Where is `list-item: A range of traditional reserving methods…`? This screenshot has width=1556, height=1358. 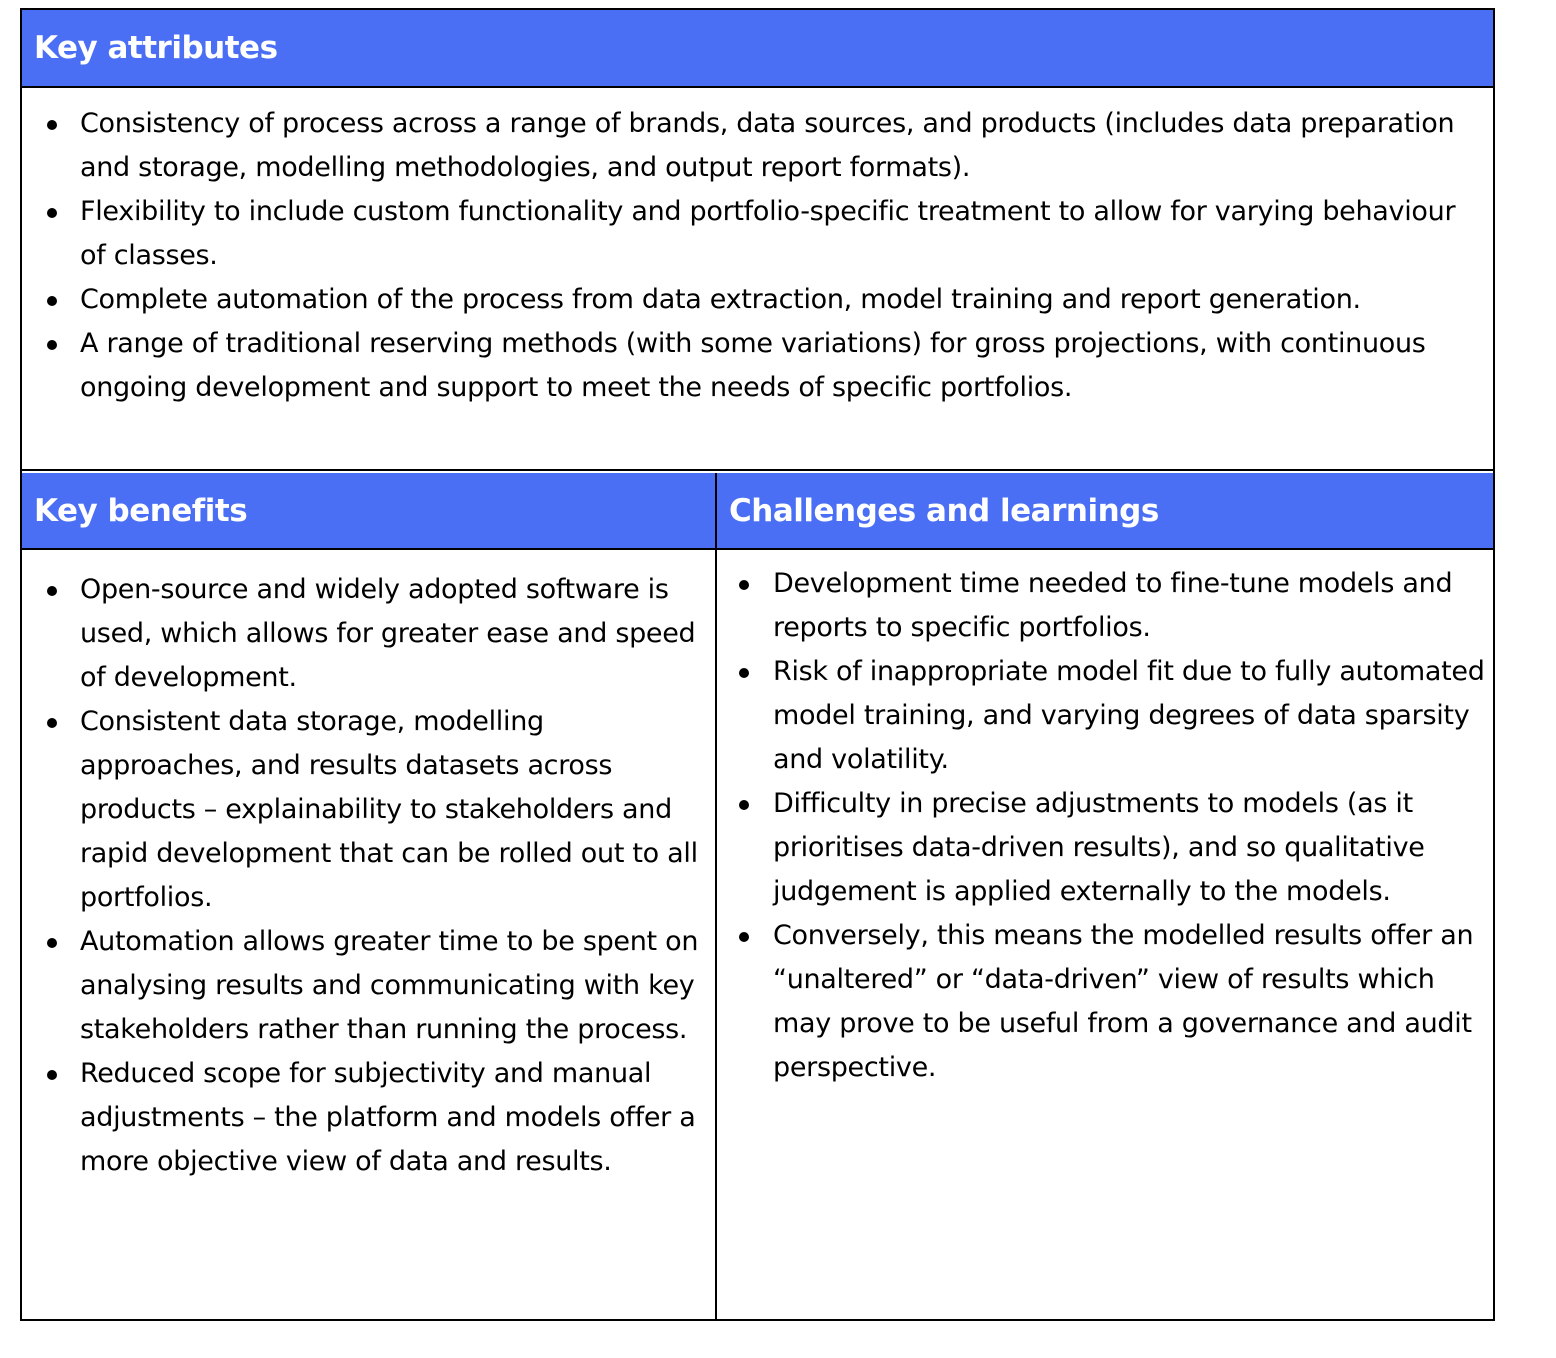
list-item: A range of traditional reserving methods… is located at coordinates (751, 366).